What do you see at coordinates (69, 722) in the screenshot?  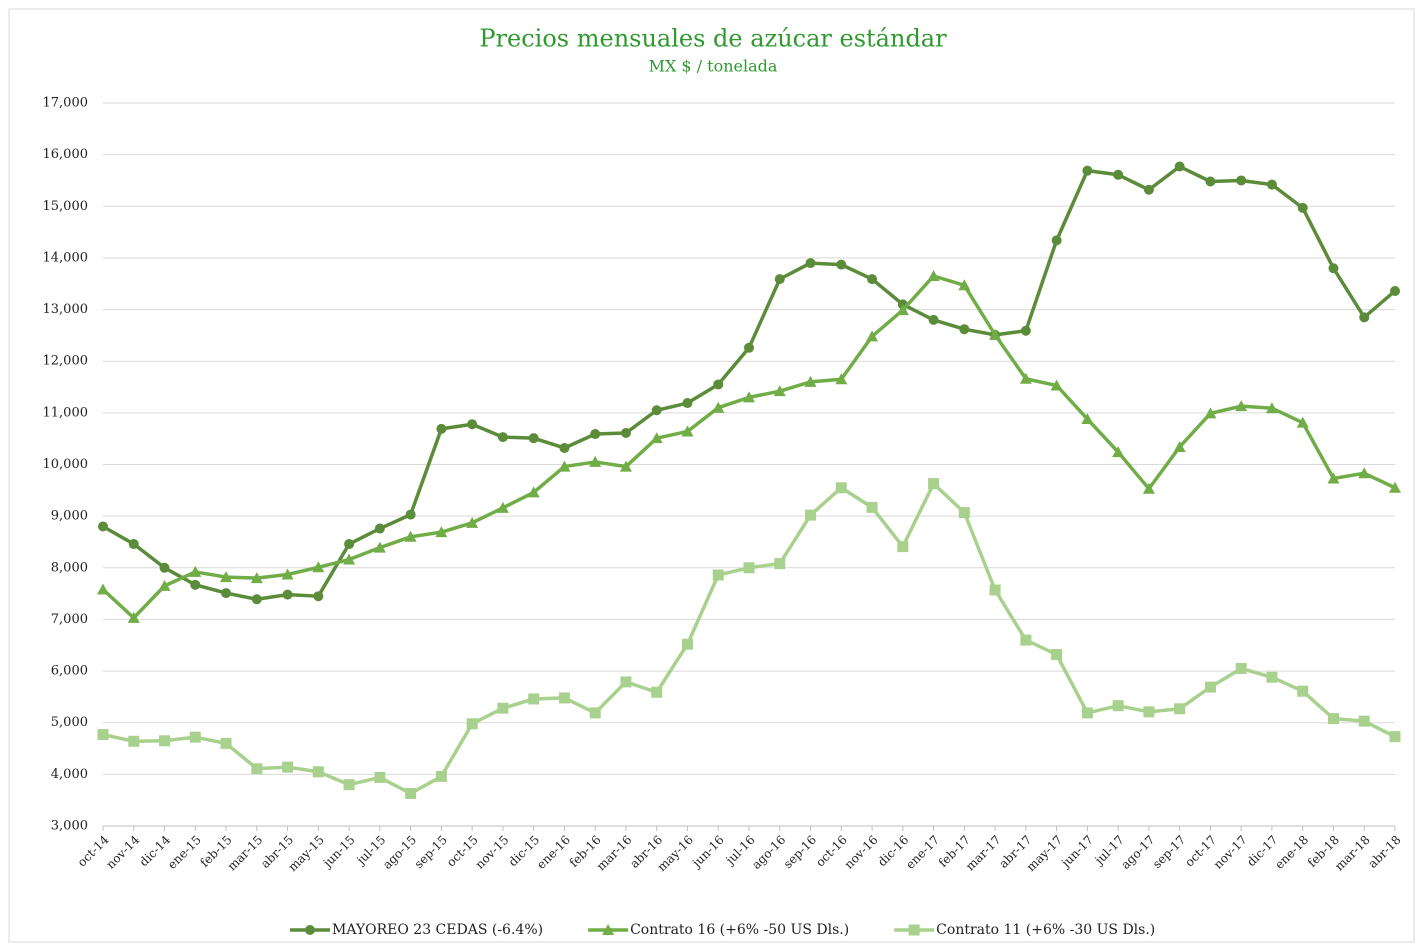 I see `y-tick-label: 5,000` at bounding box center [69, 722].